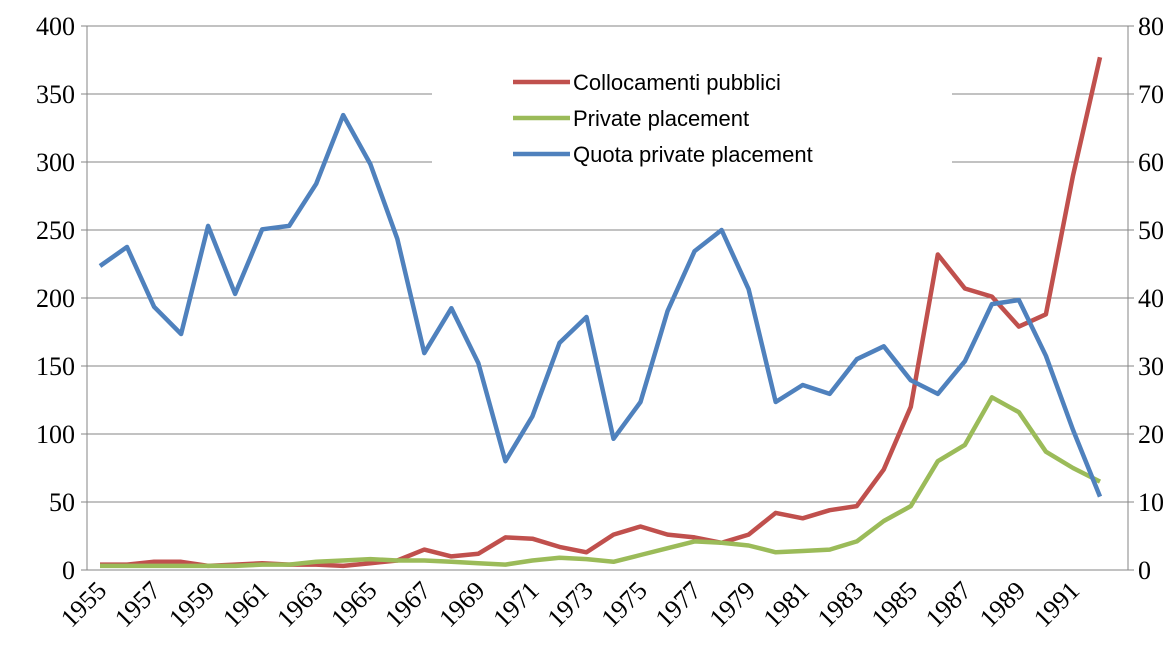 Image resolution: width=1175 pixels, height=649 pixels. What do you see at coordinates (948, 604) in the screenshot?
I see `x-tick-label: 1987` at bounding box center [948, 604].